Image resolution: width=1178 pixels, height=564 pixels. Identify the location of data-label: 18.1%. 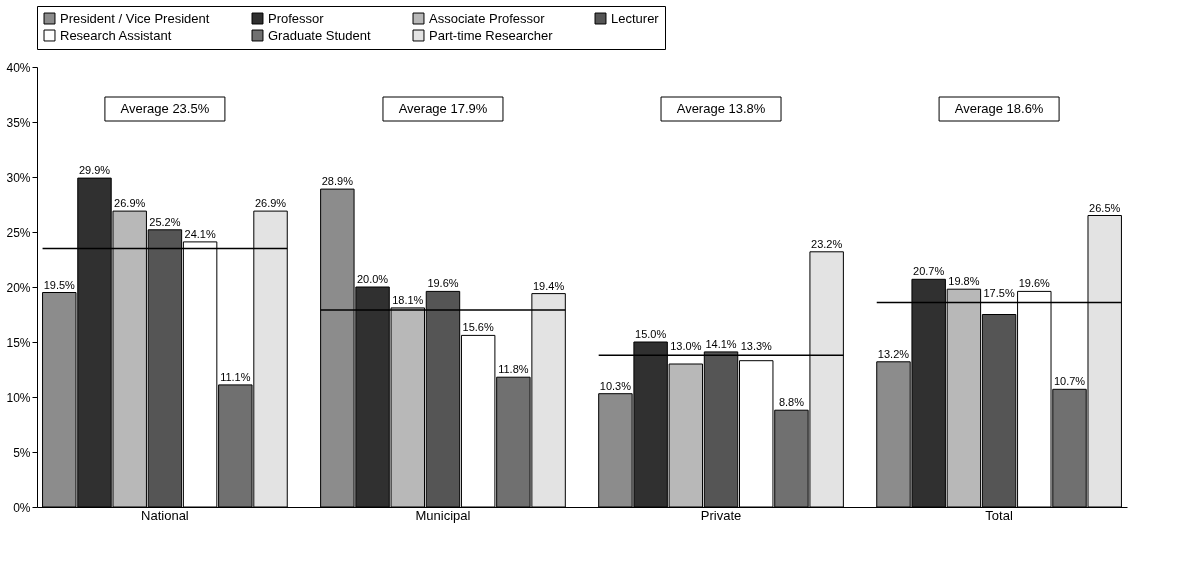
(408, 299).